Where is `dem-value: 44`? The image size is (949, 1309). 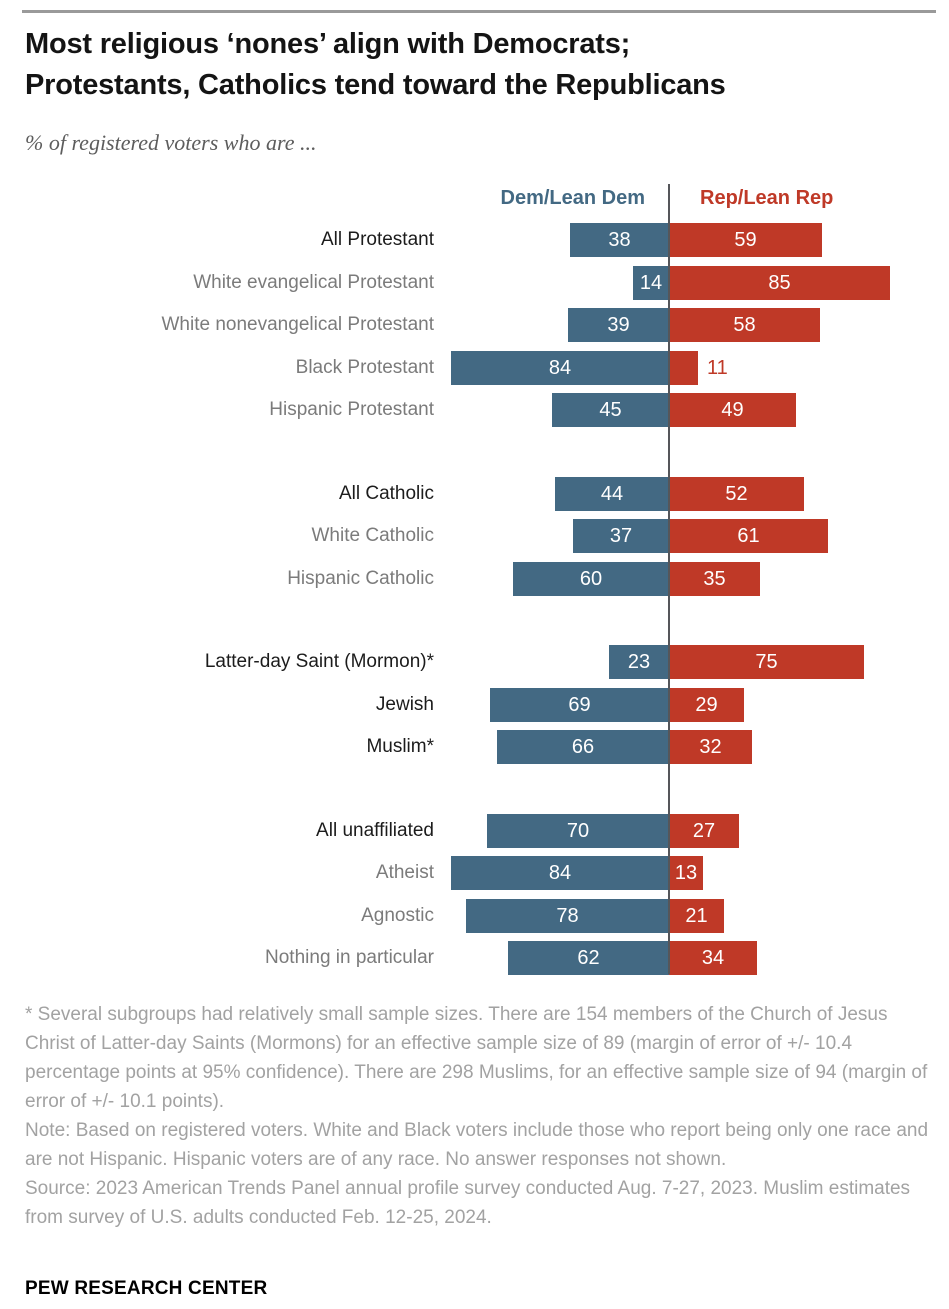 dem-value: 44 is located at coordinates (612, 493).